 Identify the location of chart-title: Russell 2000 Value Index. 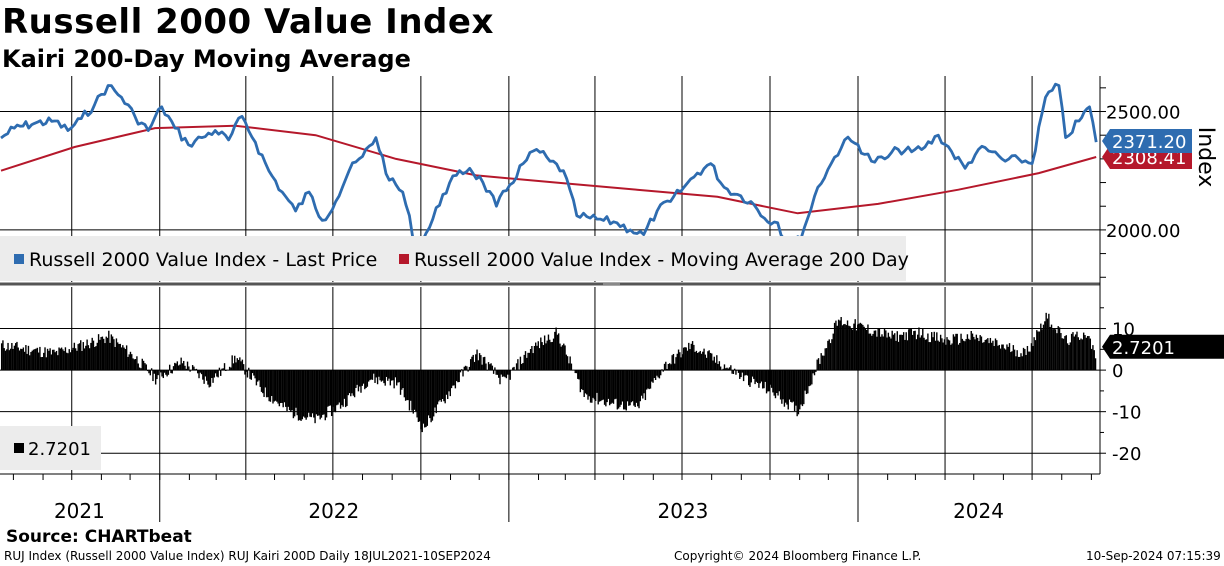
(248, 22).